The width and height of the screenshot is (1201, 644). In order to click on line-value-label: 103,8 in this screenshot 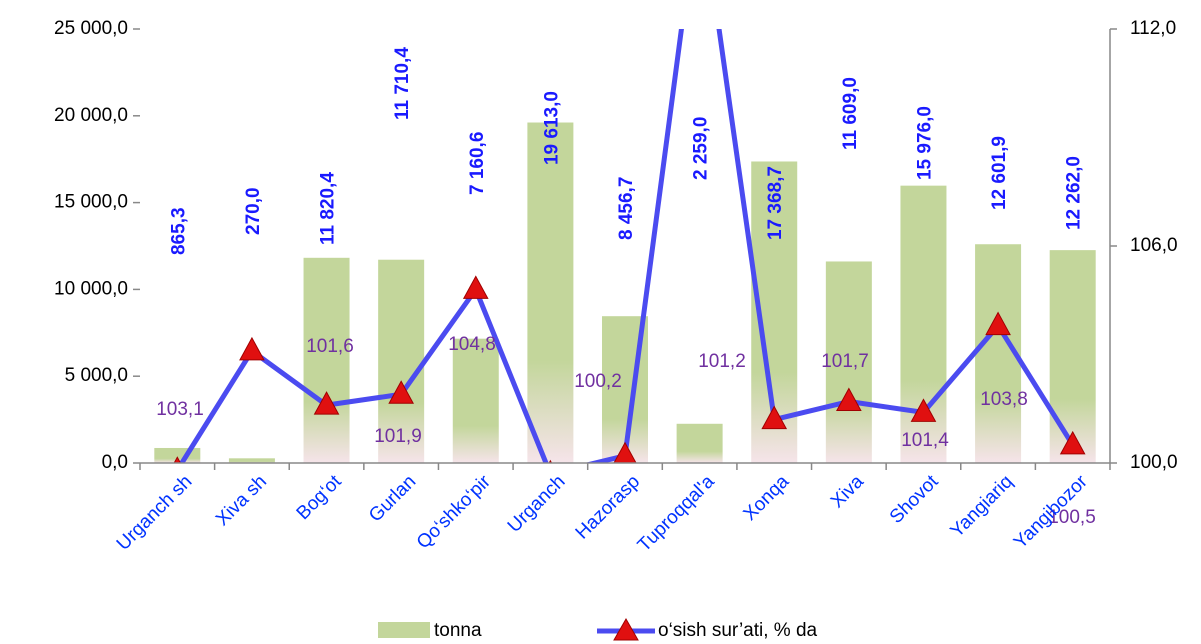, I will do `click(1004, 399)`.